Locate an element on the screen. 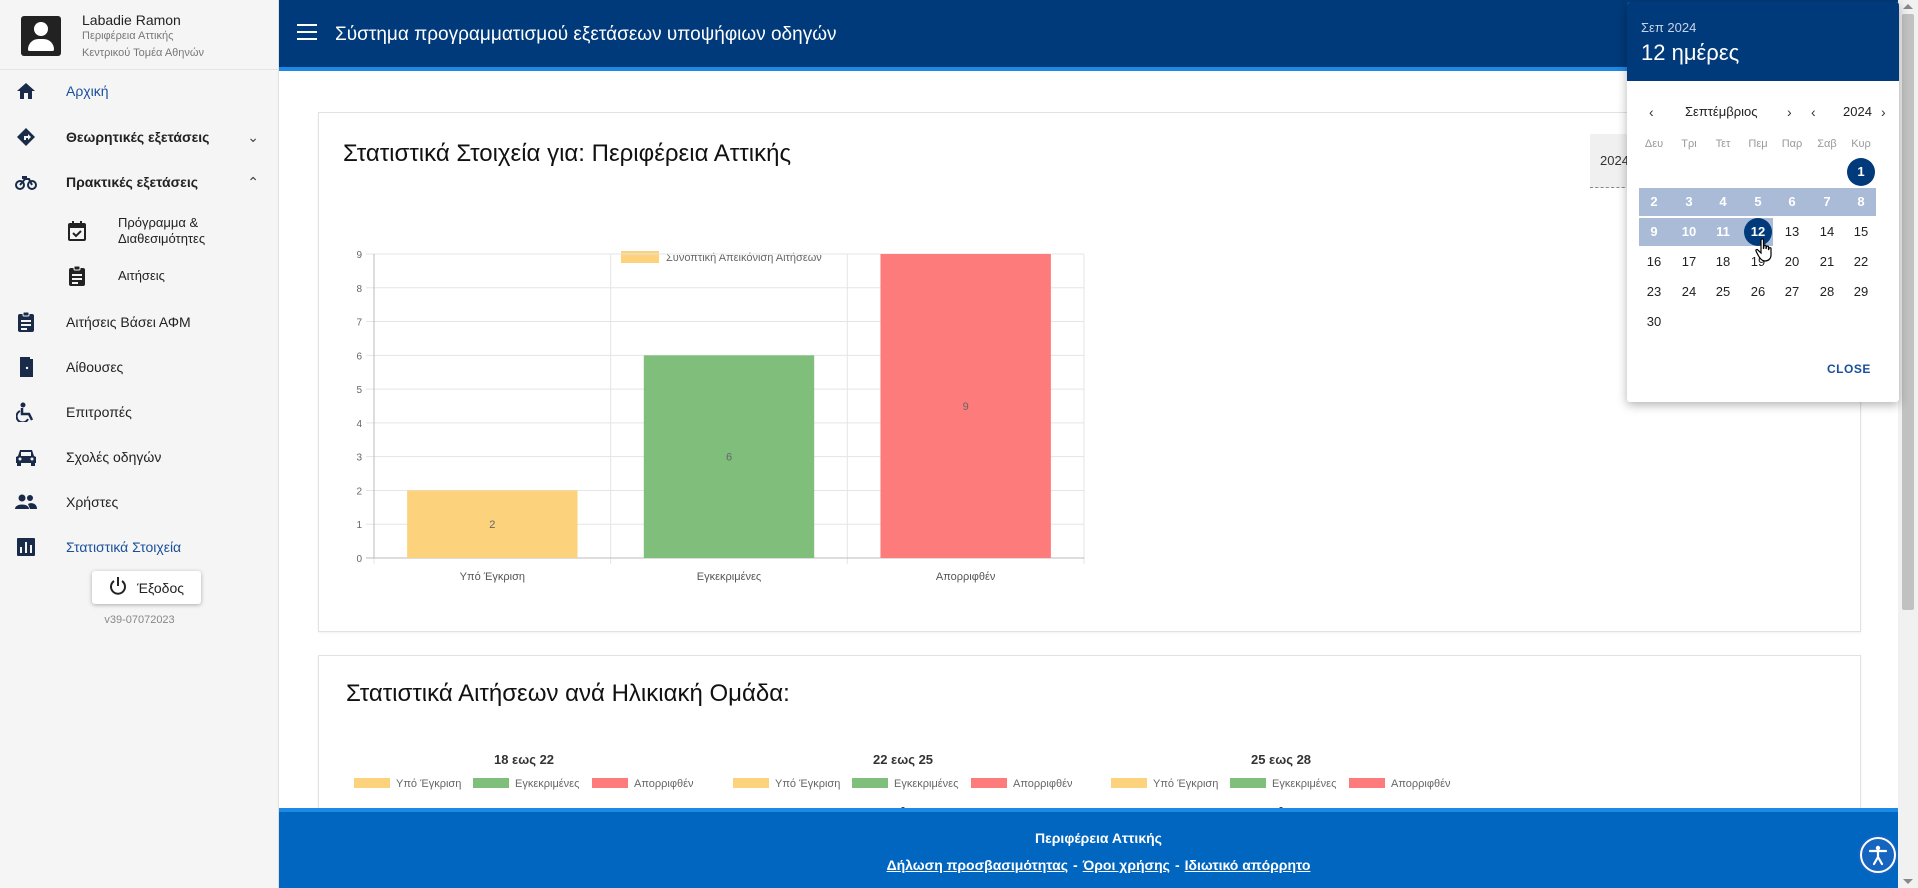 This screenshot has width=1918, height=888. calendar-day: 21 is located at coordinates (1827, 261).